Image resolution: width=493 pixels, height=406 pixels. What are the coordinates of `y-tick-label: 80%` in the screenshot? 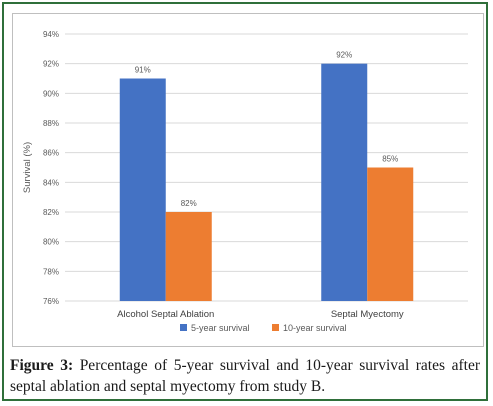 It's located at (51, 242).